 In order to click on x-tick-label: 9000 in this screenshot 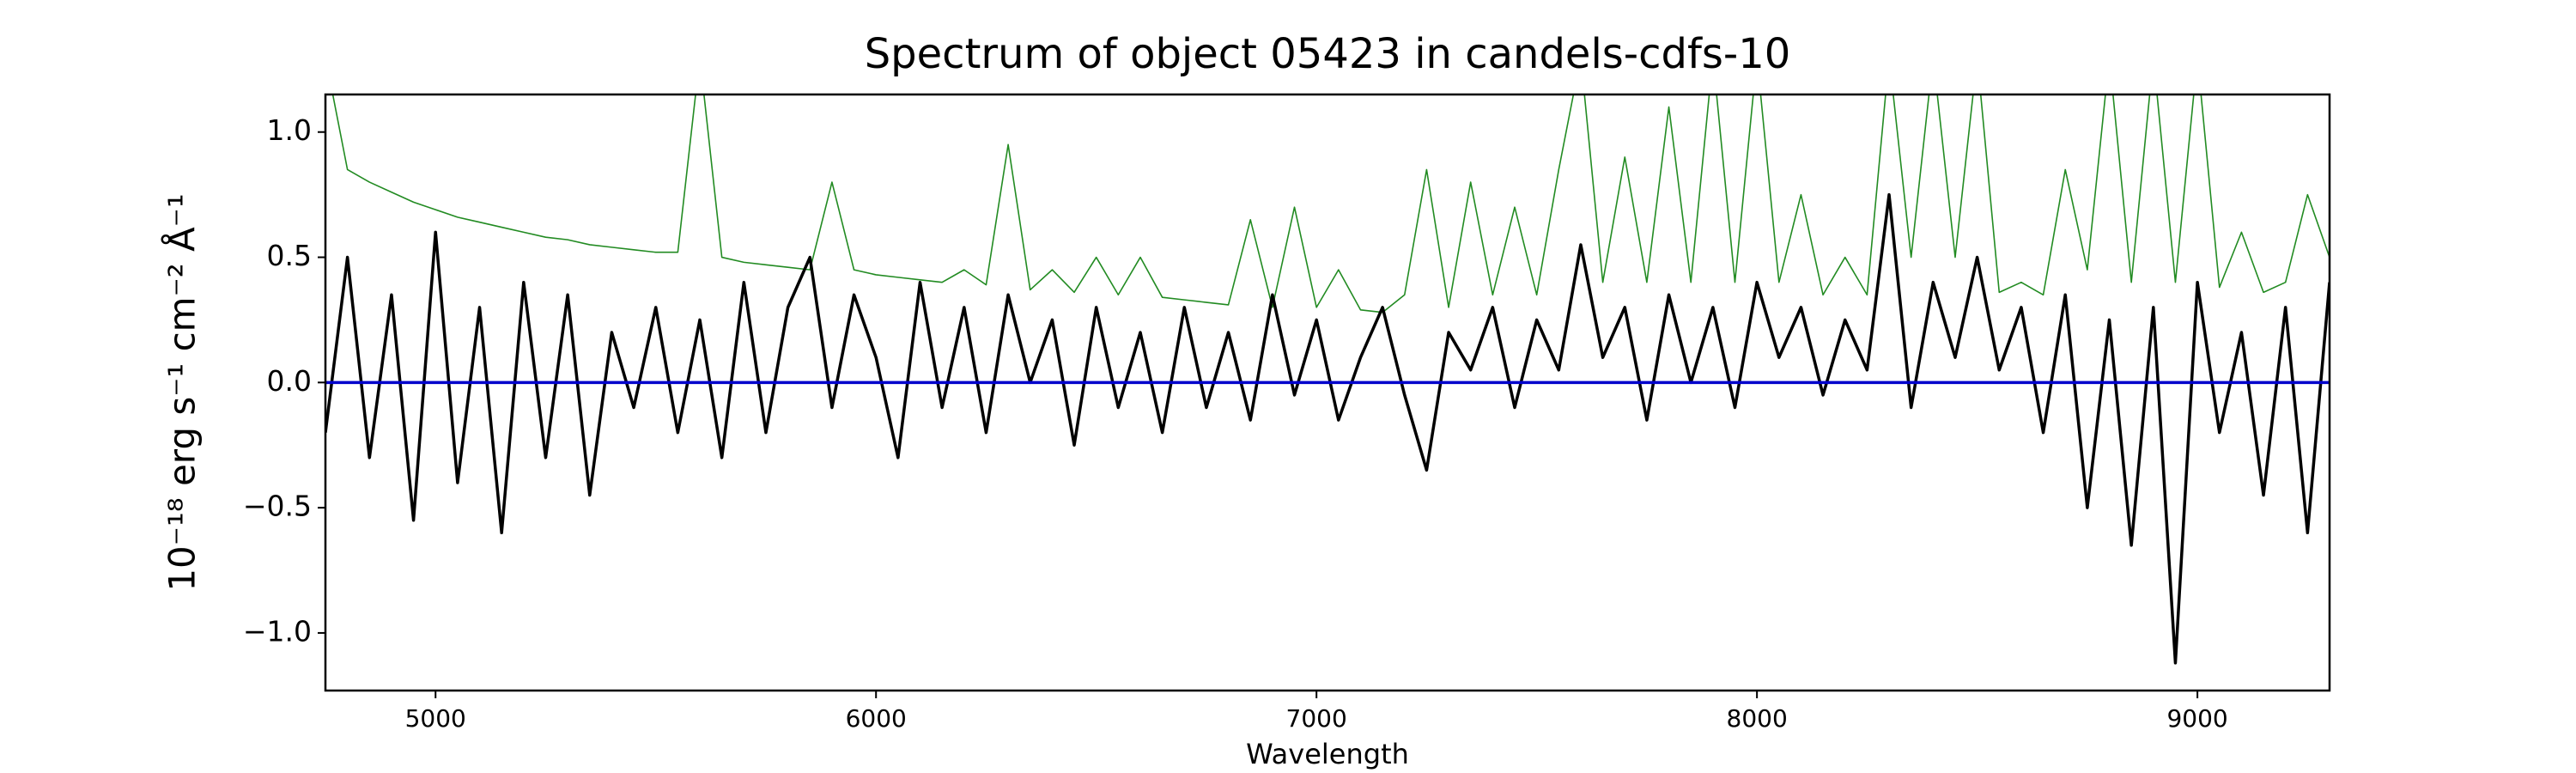, I will do `click(2196, 718)`.